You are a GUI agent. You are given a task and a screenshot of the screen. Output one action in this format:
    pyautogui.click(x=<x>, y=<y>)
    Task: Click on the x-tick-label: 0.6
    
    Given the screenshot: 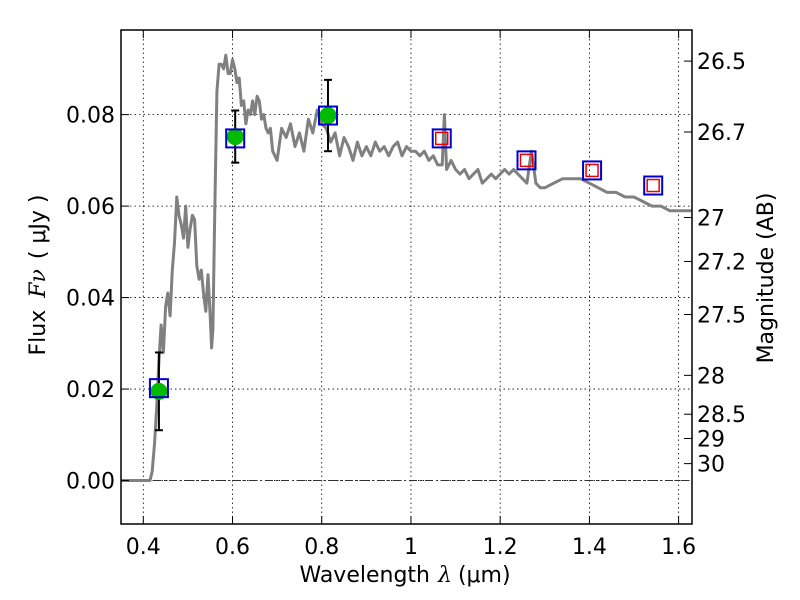 What is the action you would take?
    pyautogui.click(x=232, y=547)
    